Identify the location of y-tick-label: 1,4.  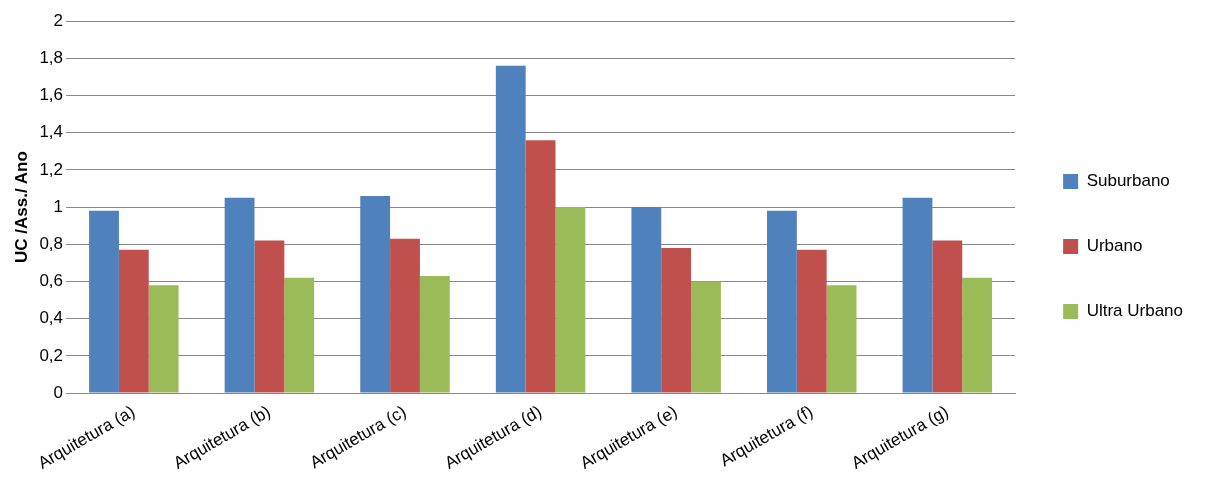
(51, 132).